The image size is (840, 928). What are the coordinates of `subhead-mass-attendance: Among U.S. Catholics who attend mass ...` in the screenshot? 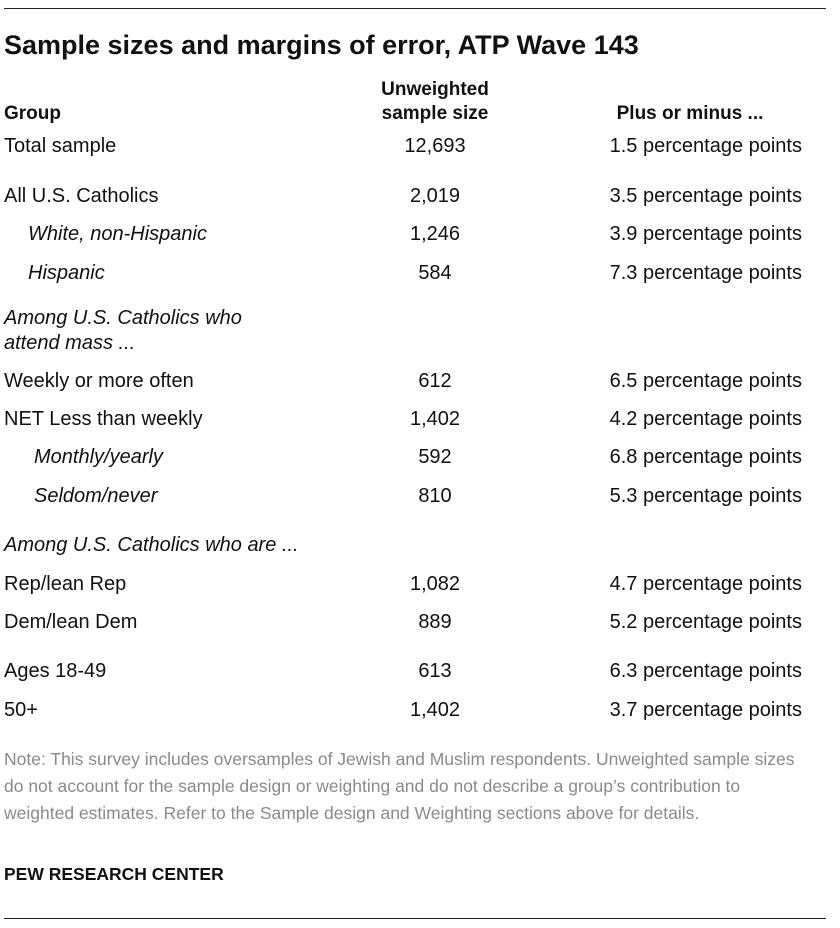 It's located at (154, 331).